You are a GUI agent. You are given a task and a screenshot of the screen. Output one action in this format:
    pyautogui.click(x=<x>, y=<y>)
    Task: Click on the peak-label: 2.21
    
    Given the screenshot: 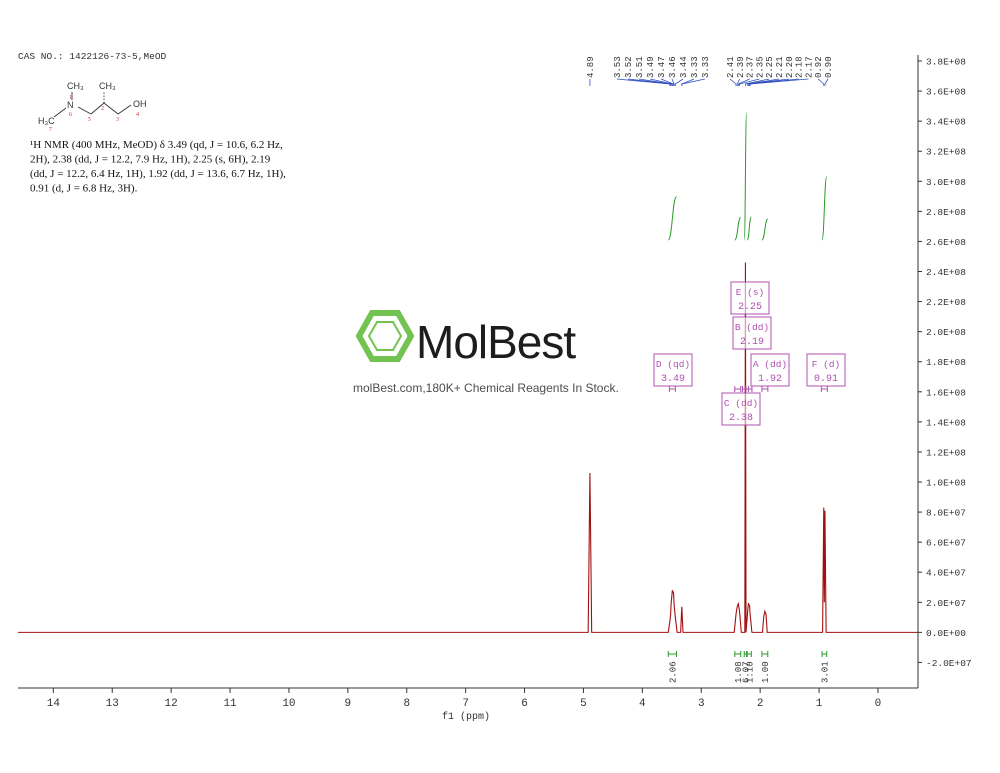 What is the action you would take?
    pyautogui.click(x=780, y=67)
    